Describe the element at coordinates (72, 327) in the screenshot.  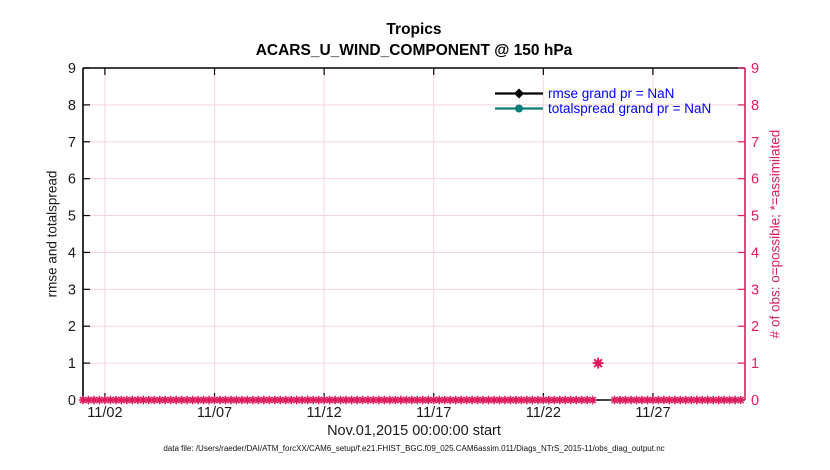
I see `y-tick-label-left: 2` at that location.